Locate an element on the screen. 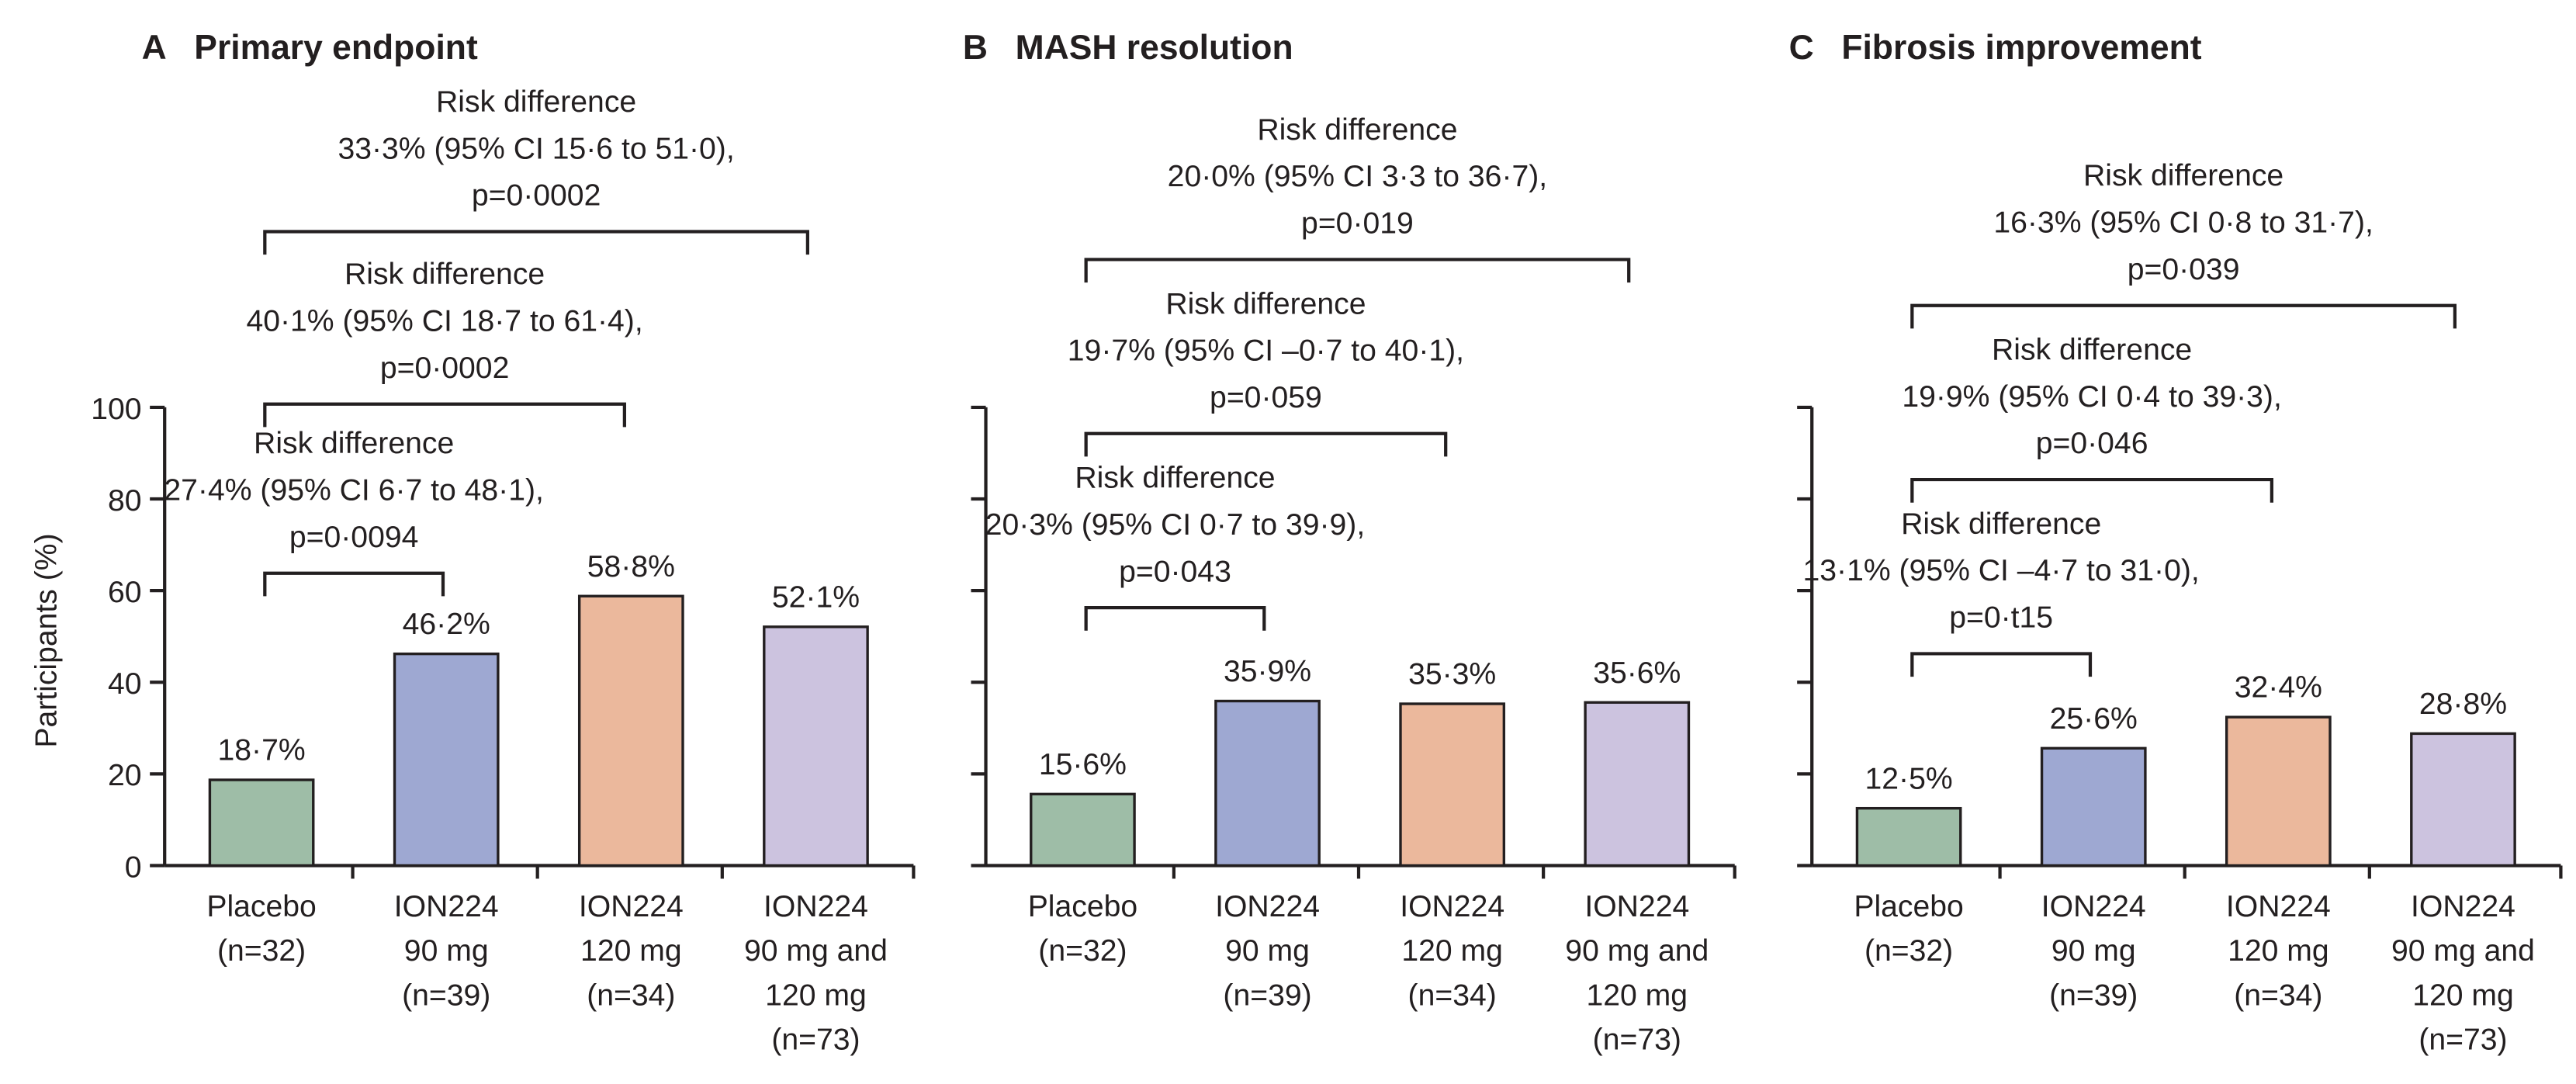  category-label: Placebo is located at coordinates (1908, 907).